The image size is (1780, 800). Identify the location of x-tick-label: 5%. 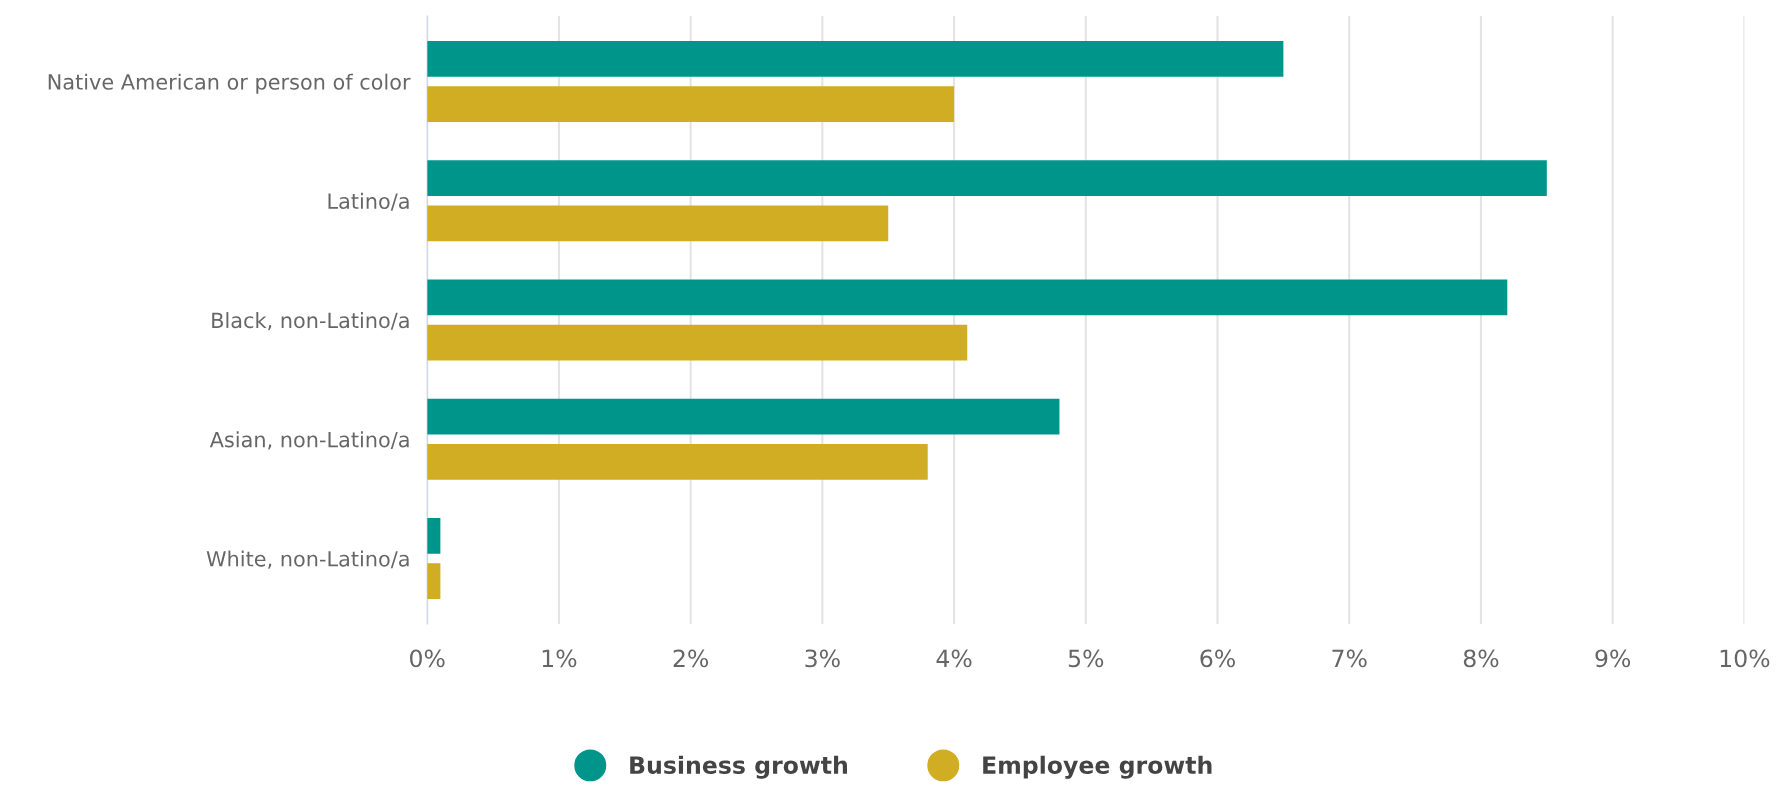
(1086, 658).